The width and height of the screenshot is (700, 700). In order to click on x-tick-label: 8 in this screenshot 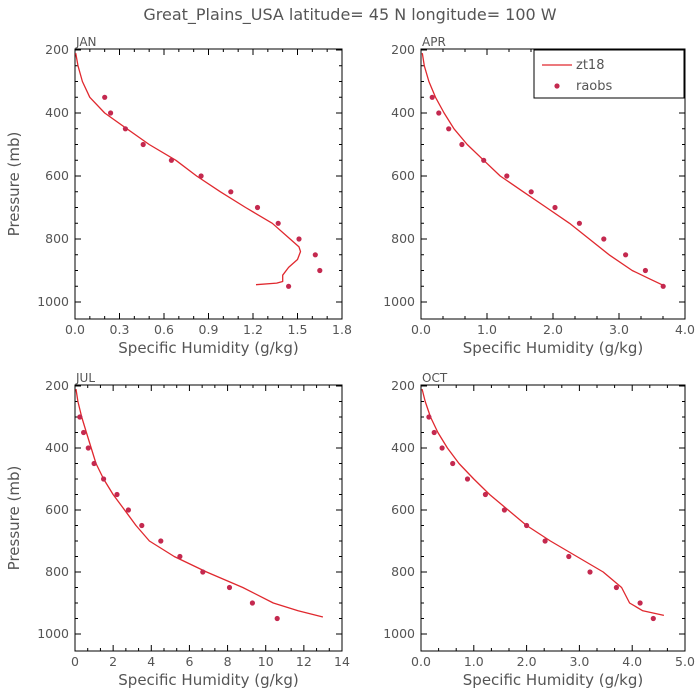, I will do `click(228, 661)`.